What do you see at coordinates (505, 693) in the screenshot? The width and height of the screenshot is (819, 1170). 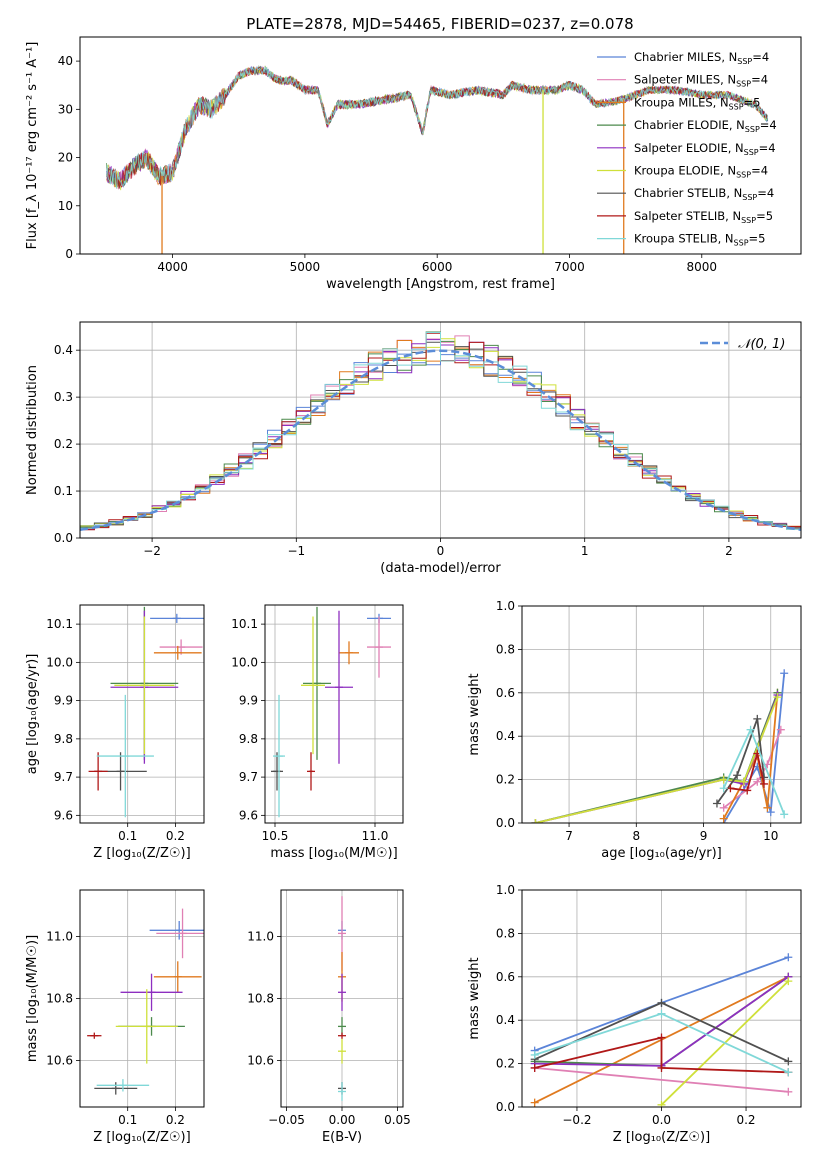 I see `y-tick-label: 0.6` at bounding box center [505, 693].